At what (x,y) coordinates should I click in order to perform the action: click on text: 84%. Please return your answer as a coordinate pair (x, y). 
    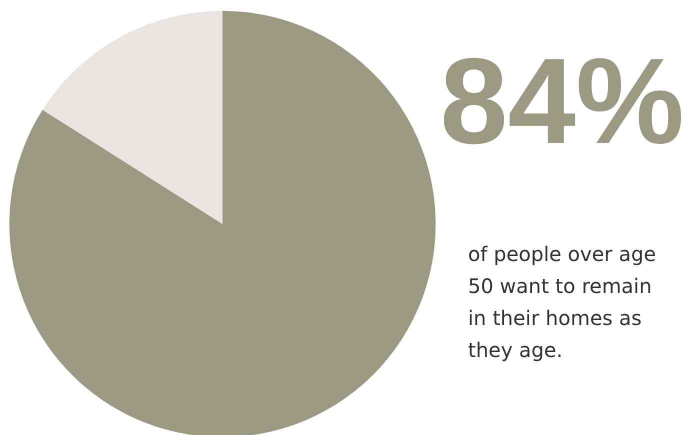
    Looking at the image, I should click on (563, 101).